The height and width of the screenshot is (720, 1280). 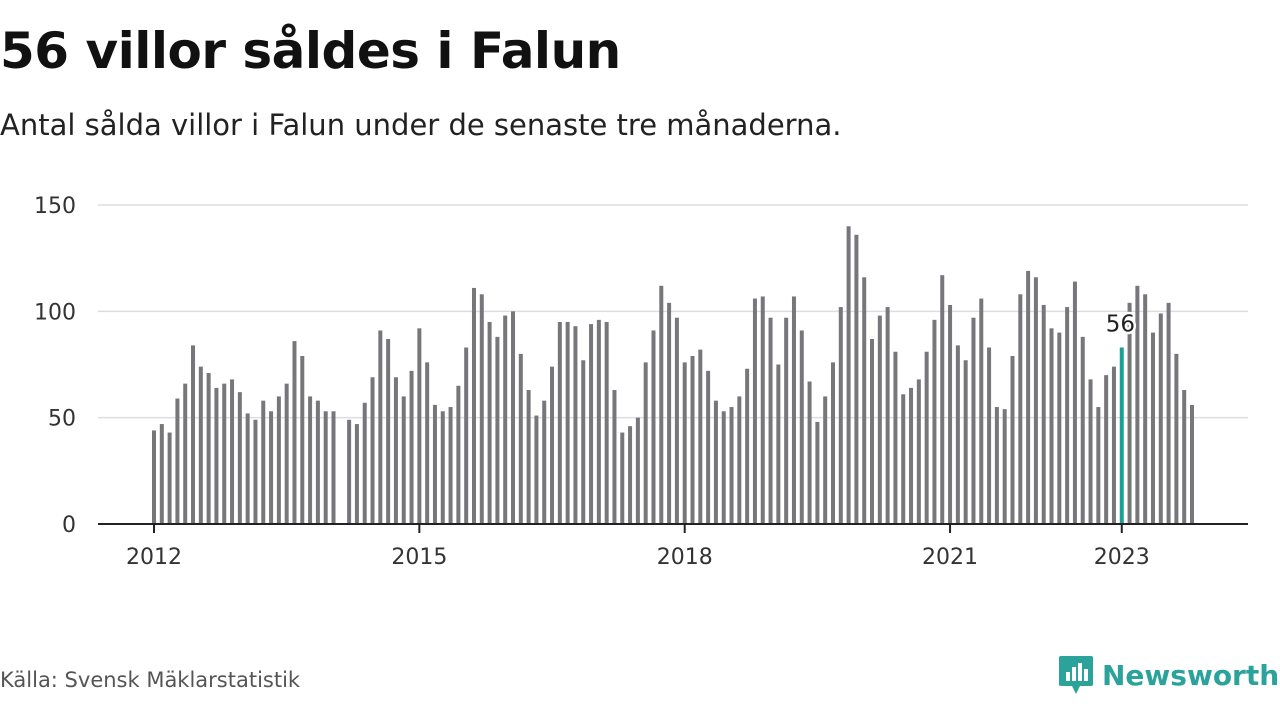 I want to click on data-labels: 56, so click(x=1120, y=324).